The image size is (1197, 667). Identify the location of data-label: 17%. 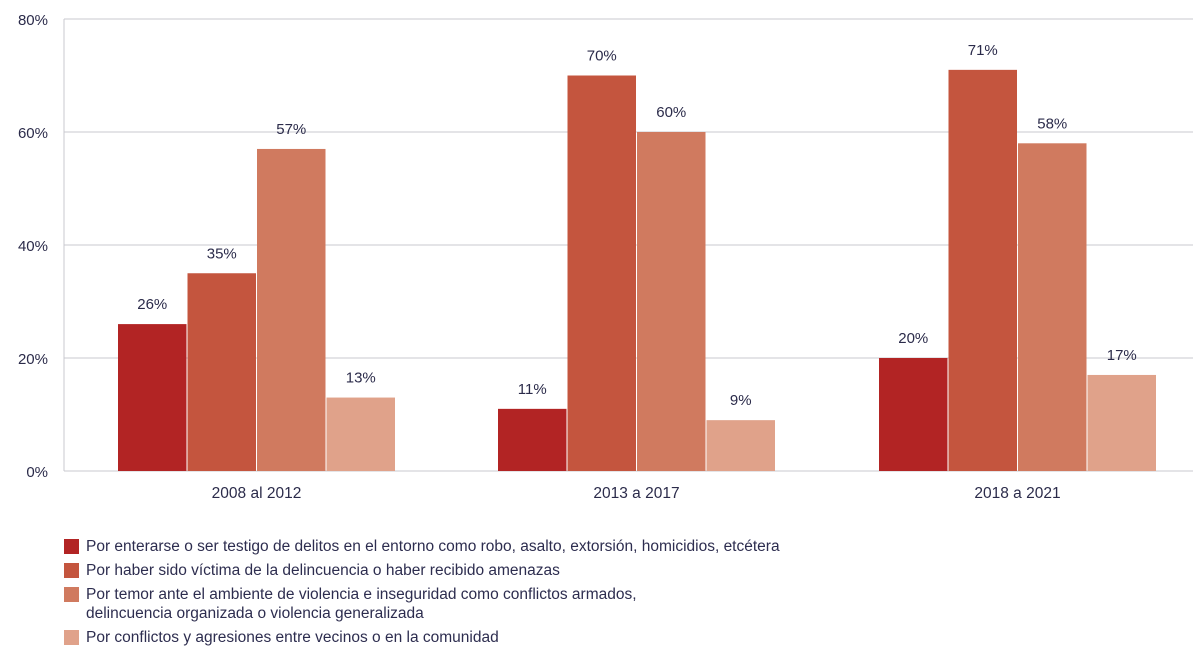
(1122, 355).